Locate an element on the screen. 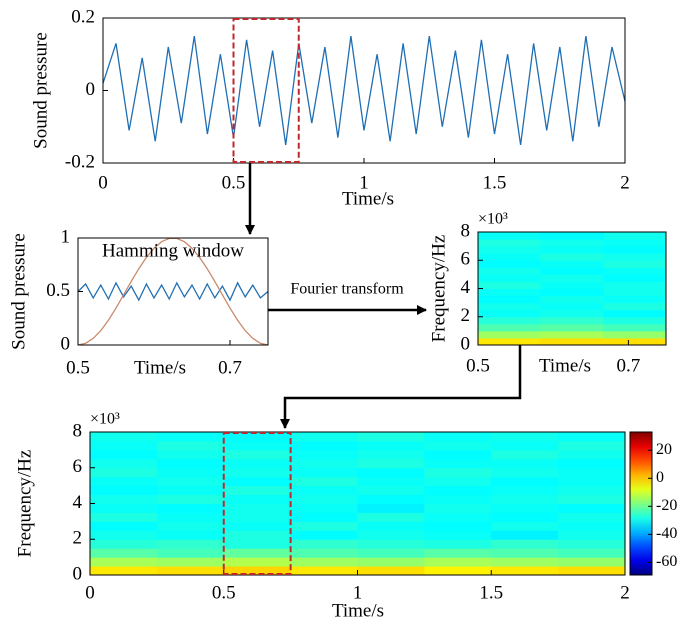 This screenshot has height=628, width=689. y-tick-label: 8 is located at coordinates (78, 430).